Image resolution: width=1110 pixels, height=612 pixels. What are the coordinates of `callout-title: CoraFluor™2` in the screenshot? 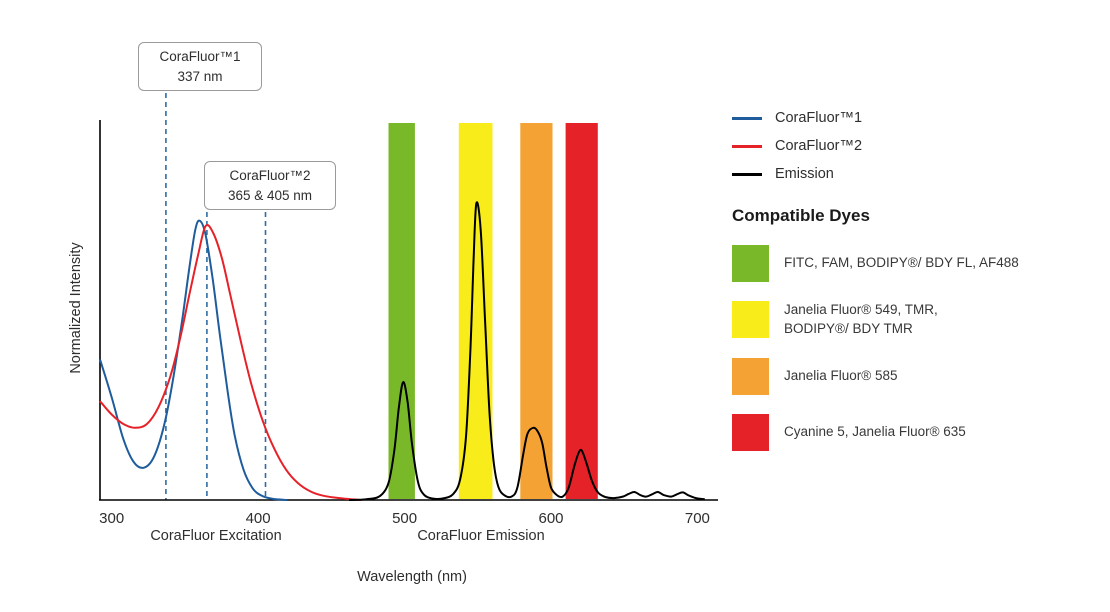 It's located at (270, 175).